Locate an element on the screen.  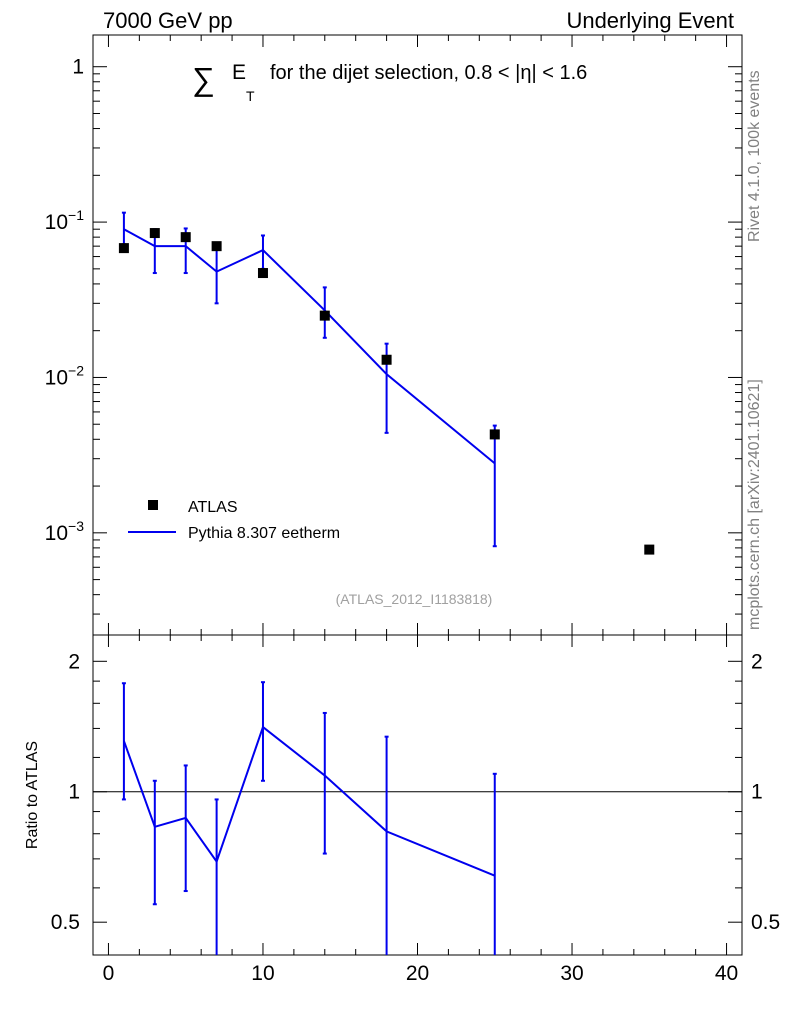
ratio-y-tick-label-right: 2 is located at coordinates (757, 661).